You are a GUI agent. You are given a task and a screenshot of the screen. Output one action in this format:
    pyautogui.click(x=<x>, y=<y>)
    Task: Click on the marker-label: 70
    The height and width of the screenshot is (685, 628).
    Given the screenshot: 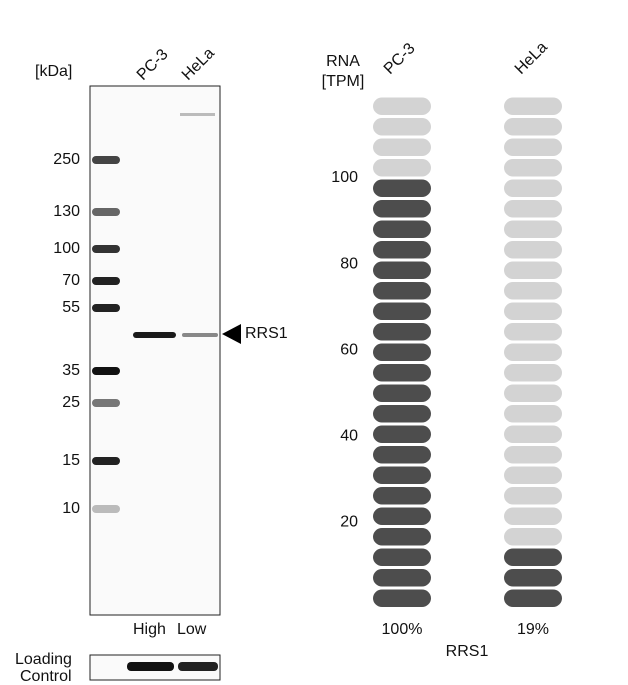 What is the action you would take?
    pyautogui.click(x=71, y=280)
    